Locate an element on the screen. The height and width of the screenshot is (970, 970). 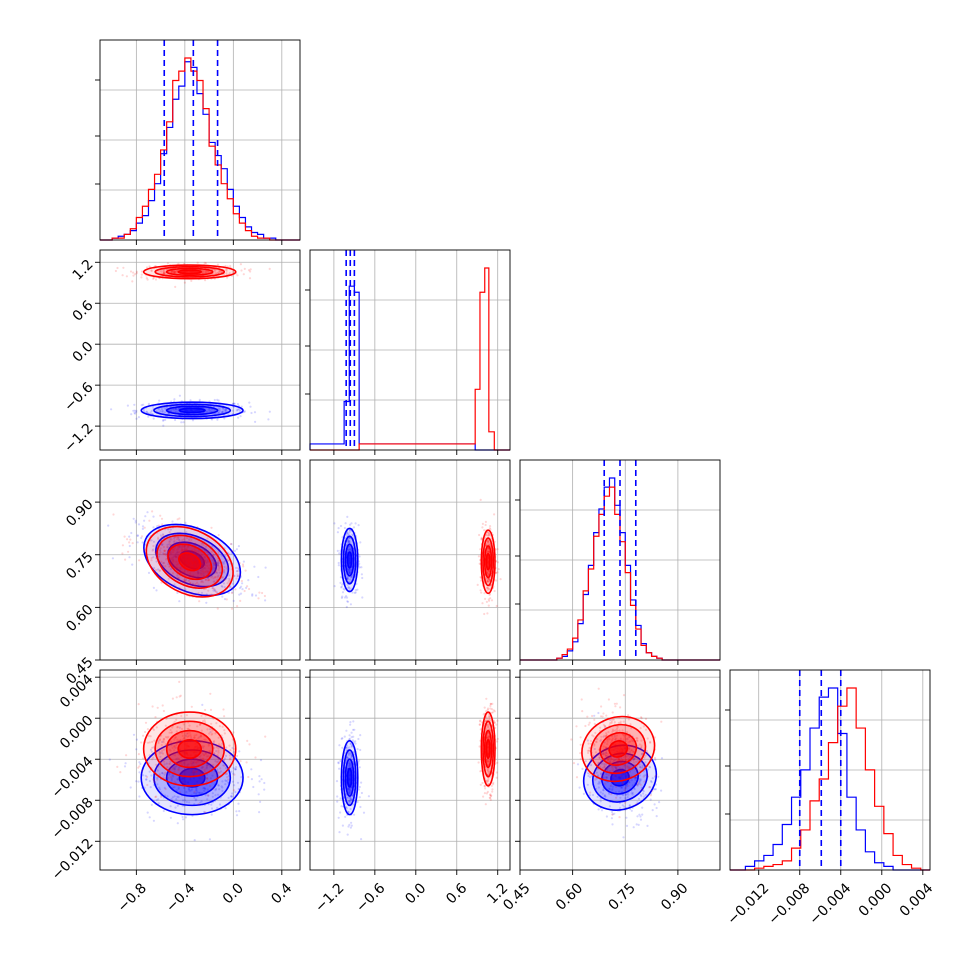
panel-frame is located at coordinates (200, 140).